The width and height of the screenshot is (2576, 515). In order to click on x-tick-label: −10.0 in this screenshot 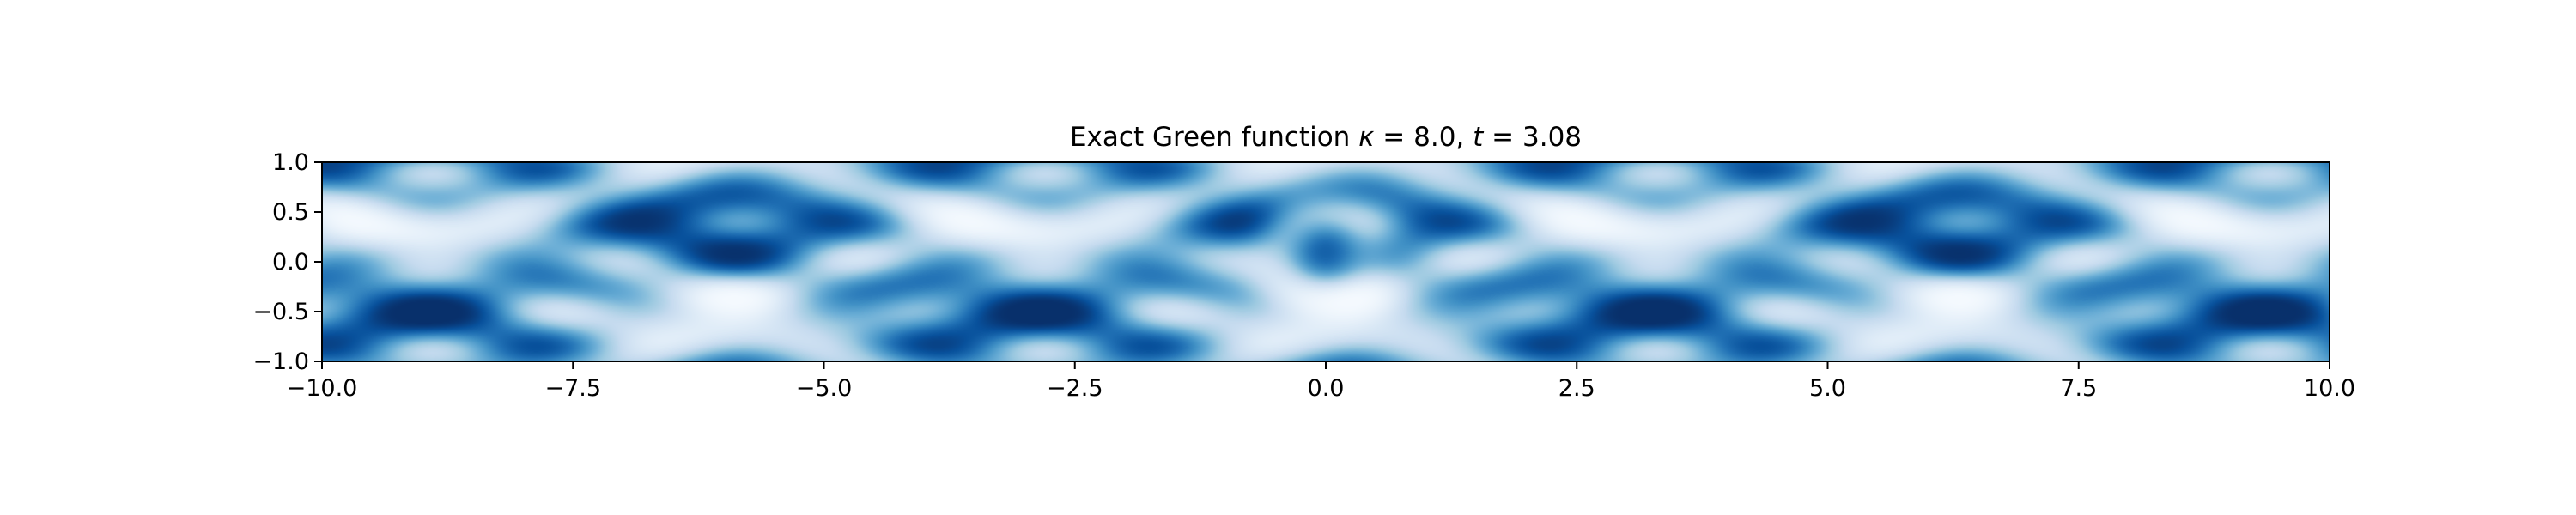, I will do `click(323, 388)`.